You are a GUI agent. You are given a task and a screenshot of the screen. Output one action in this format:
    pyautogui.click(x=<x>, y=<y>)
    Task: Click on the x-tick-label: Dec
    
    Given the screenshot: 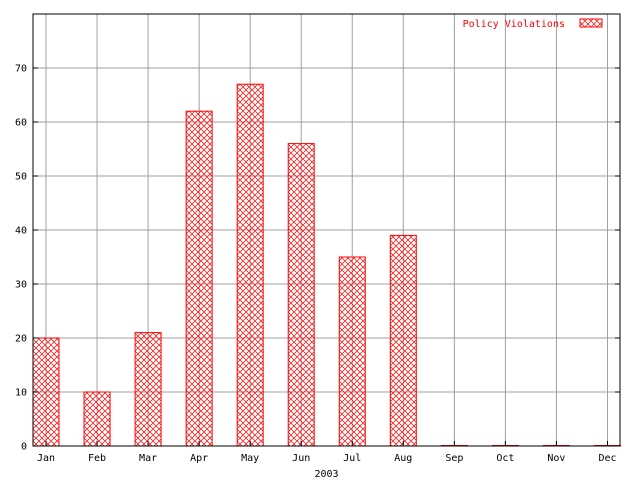 What is the action you would take?
    pyautogui.click(x=607, y=458)
    